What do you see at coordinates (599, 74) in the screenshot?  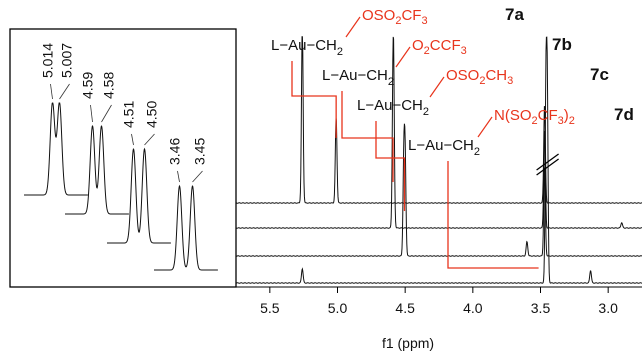 I see `compound-label: 7c` at bounding box center [599, 74].